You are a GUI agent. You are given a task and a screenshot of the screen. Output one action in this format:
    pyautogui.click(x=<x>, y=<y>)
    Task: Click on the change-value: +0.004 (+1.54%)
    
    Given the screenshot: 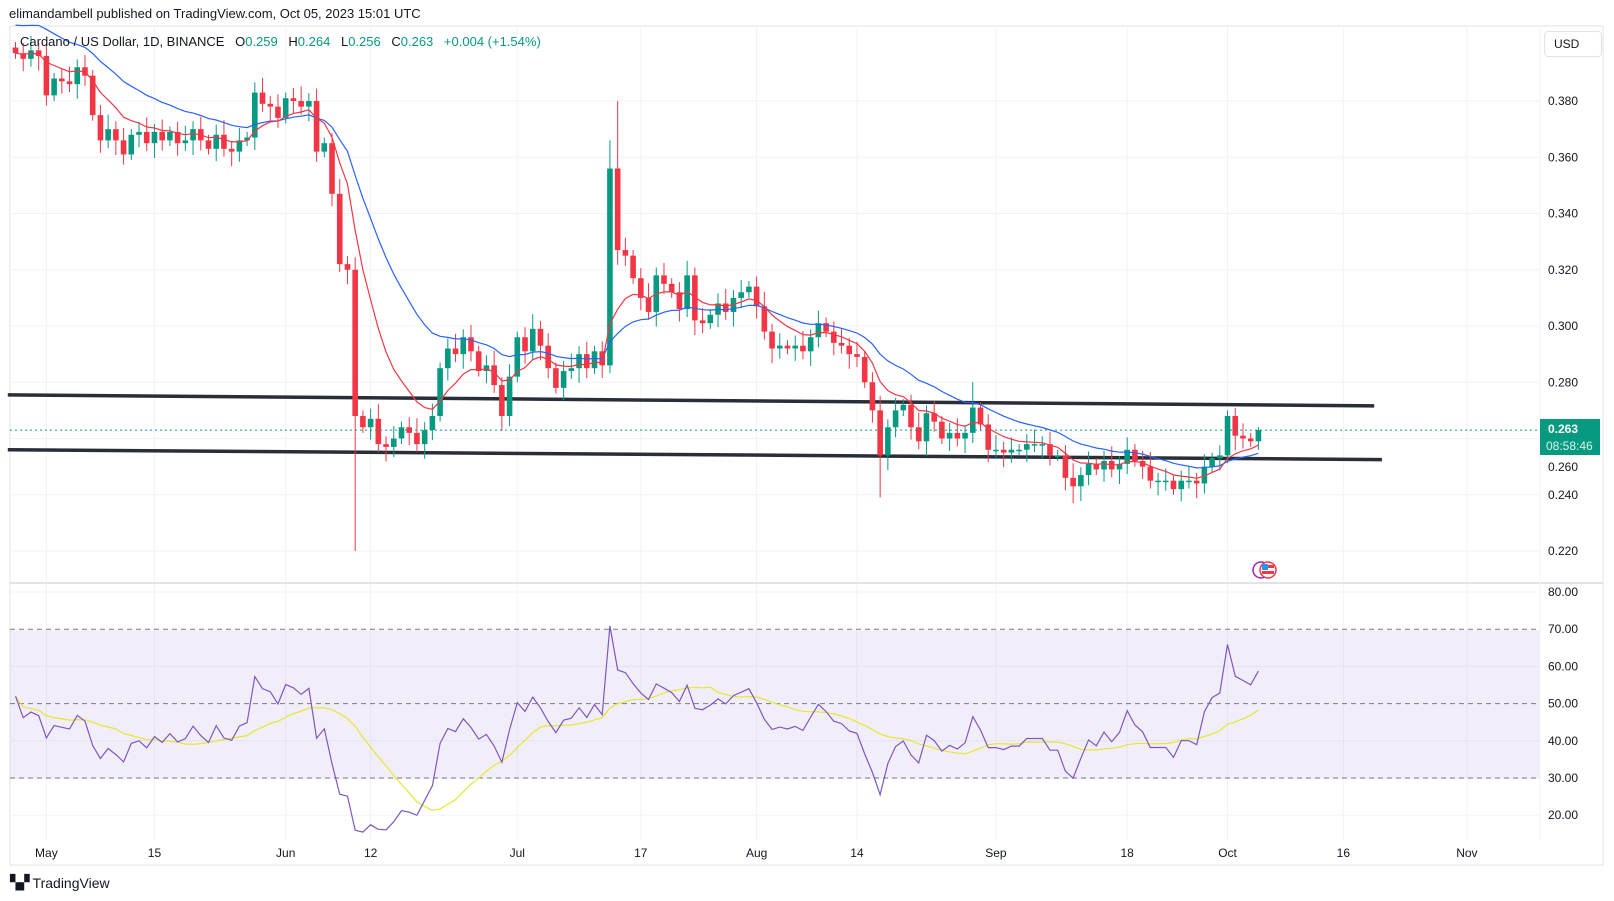 What is the action you would take?
    pyautogui.click(x=492, y=41)
    